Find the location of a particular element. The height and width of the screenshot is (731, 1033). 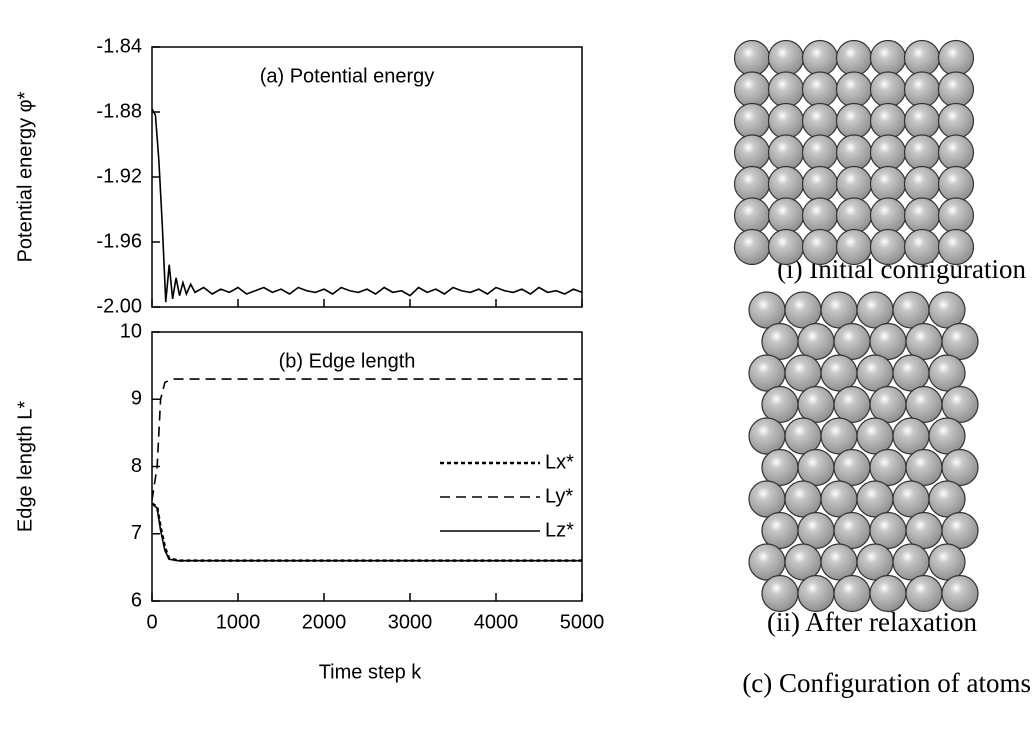

y-tick-label: 9 is located at coordinates (136, 399).